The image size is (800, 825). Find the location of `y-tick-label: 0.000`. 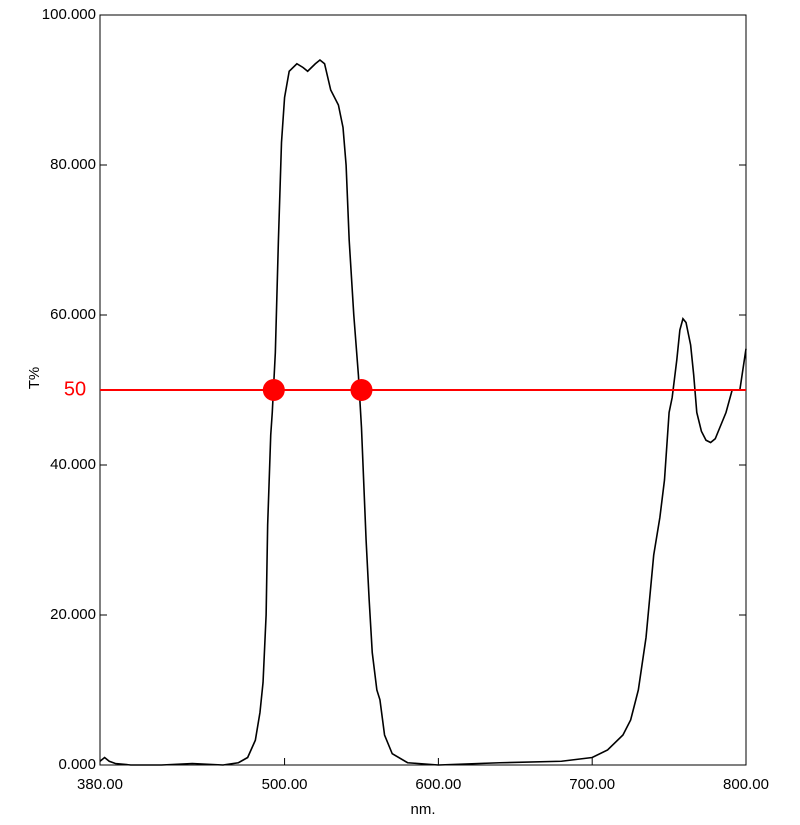

y-tick-label: 0.000 is located at coordinates (77, 764).